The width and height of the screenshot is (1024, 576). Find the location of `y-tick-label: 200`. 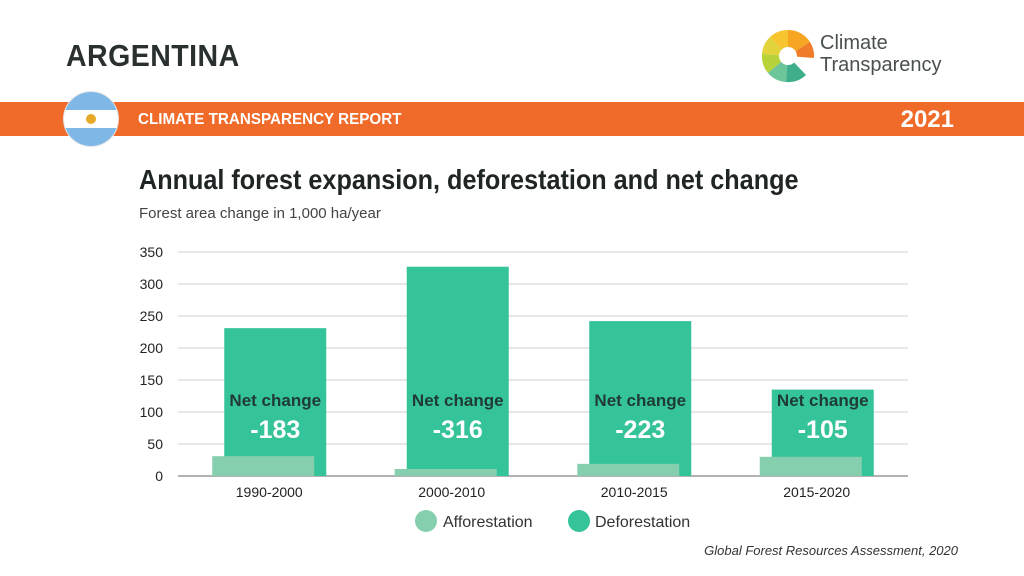

y-tick-label: 200 is located at coordinates (152, 348).